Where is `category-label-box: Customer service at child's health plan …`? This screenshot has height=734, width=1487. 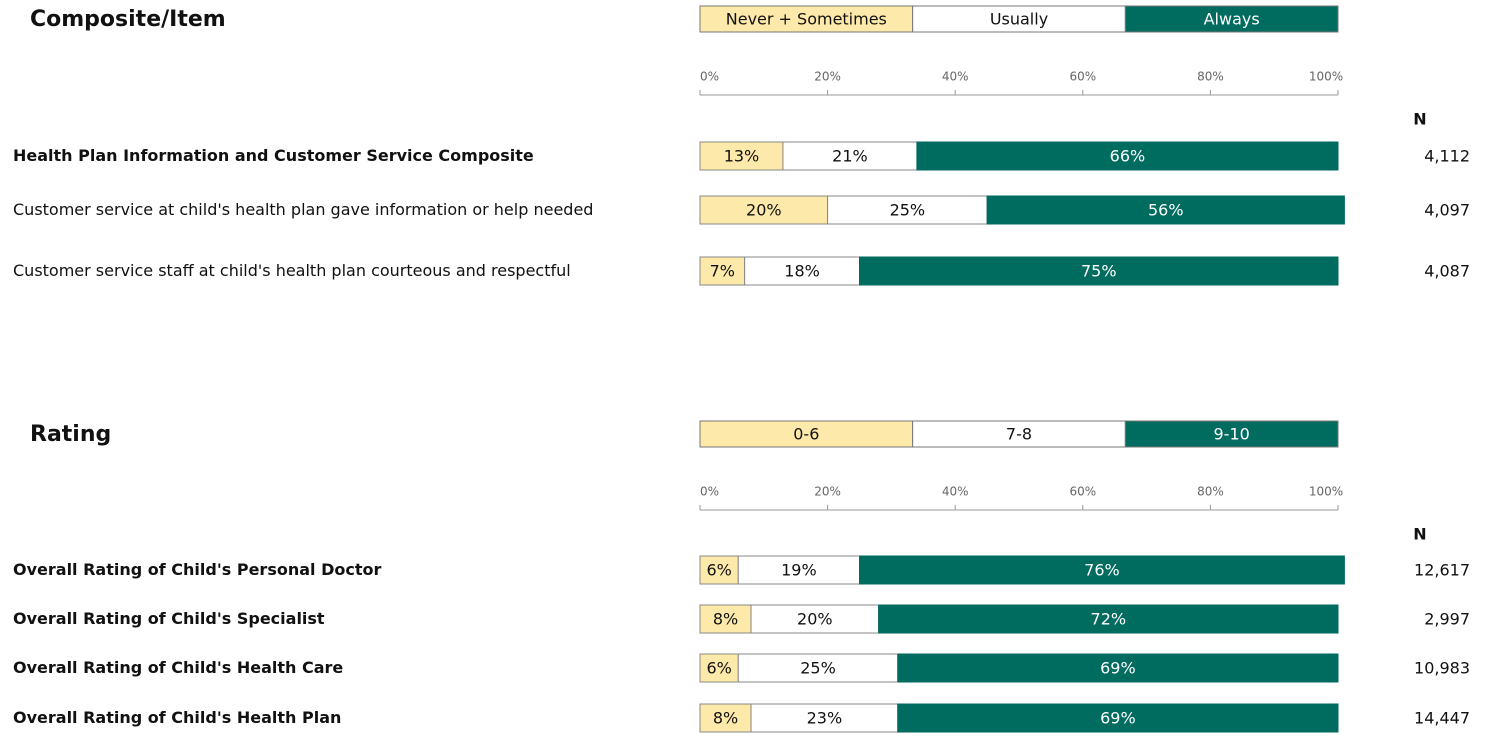 category-label-box: Customer service at child's health plan … is located at coordinates (303, 209).